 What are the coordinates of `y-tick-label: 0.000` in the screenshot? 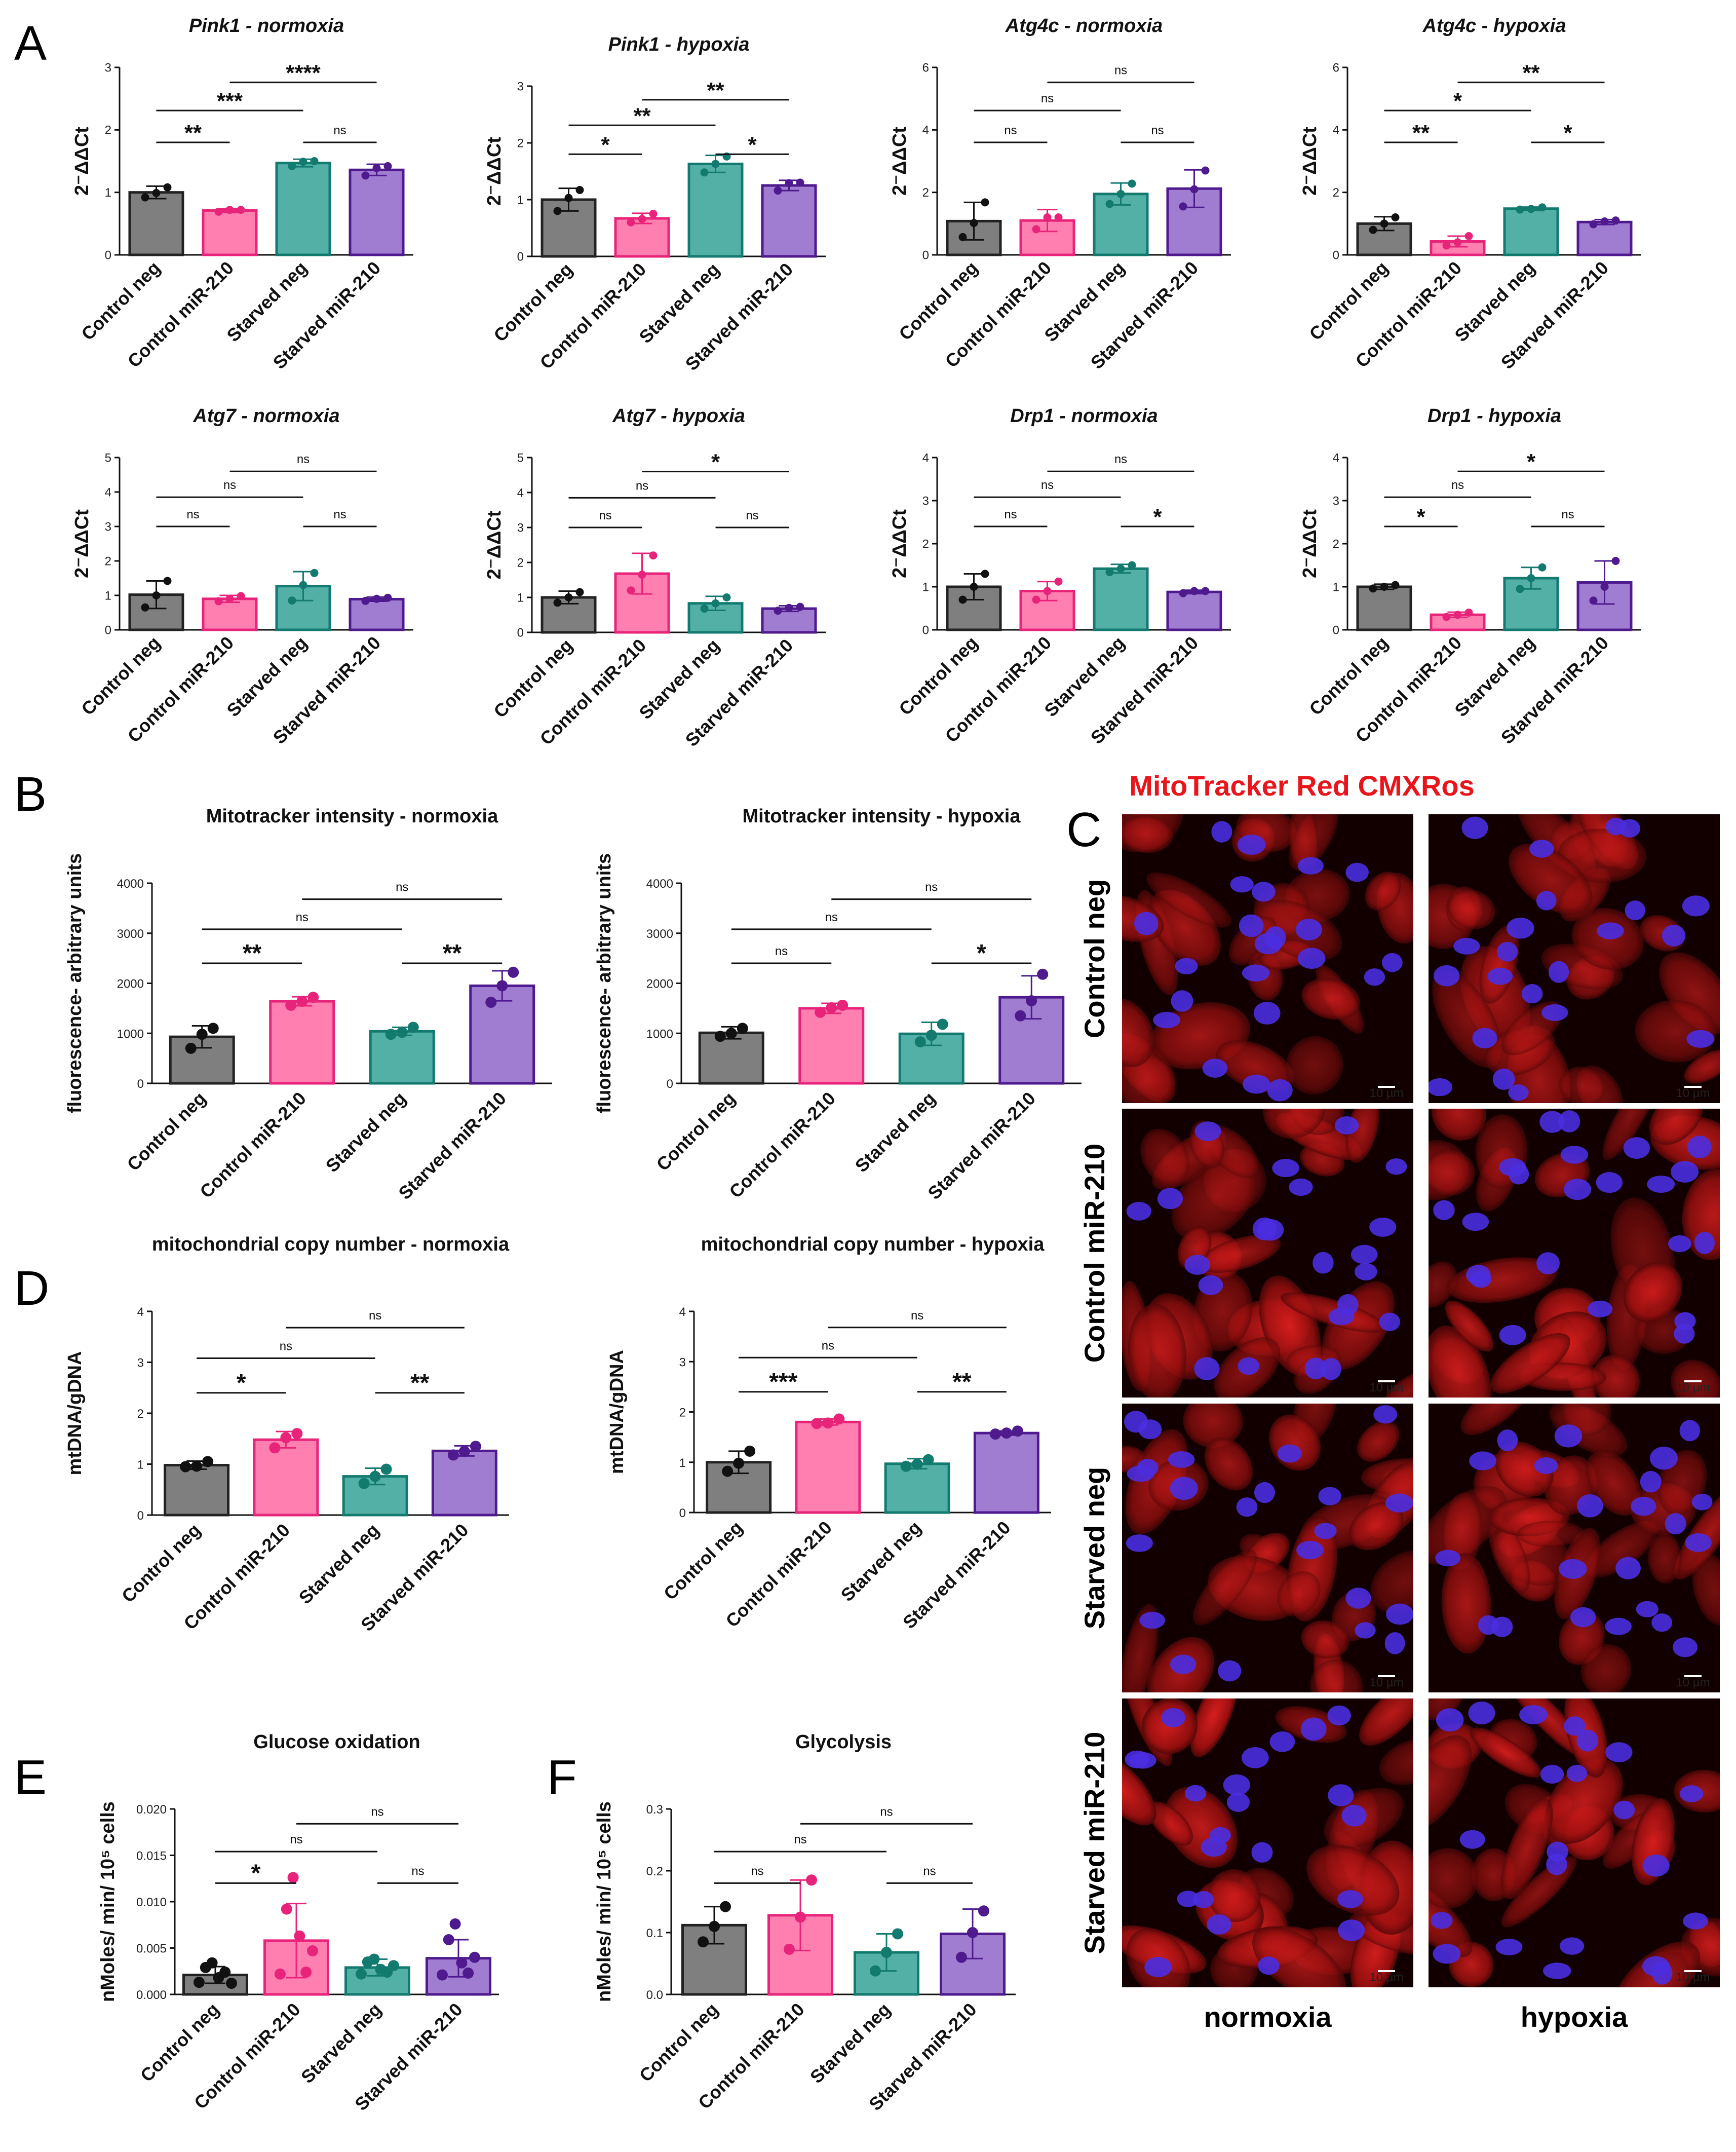 It's located at (151, 1995).